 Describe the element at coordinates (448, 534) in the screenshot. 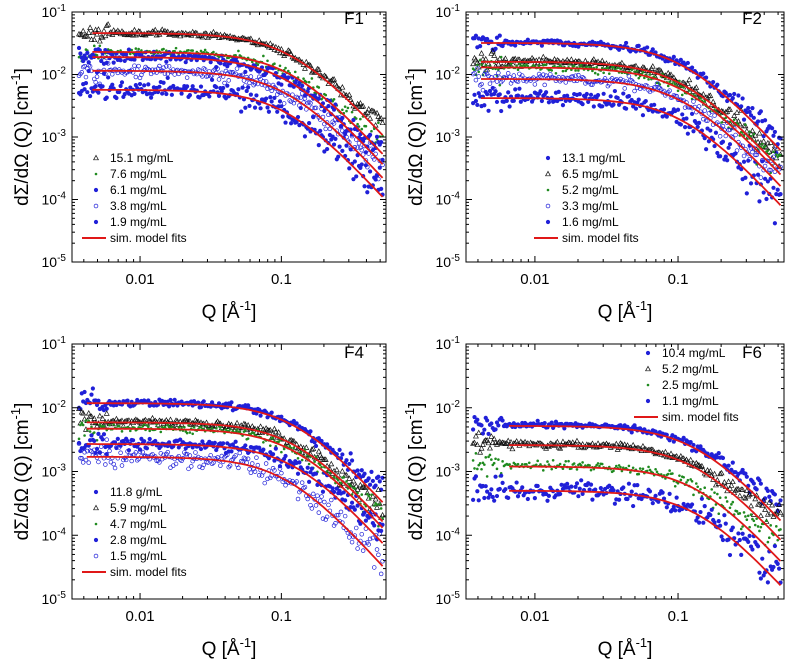

I see `y-tick-label: 10⁻⁴` at that location.